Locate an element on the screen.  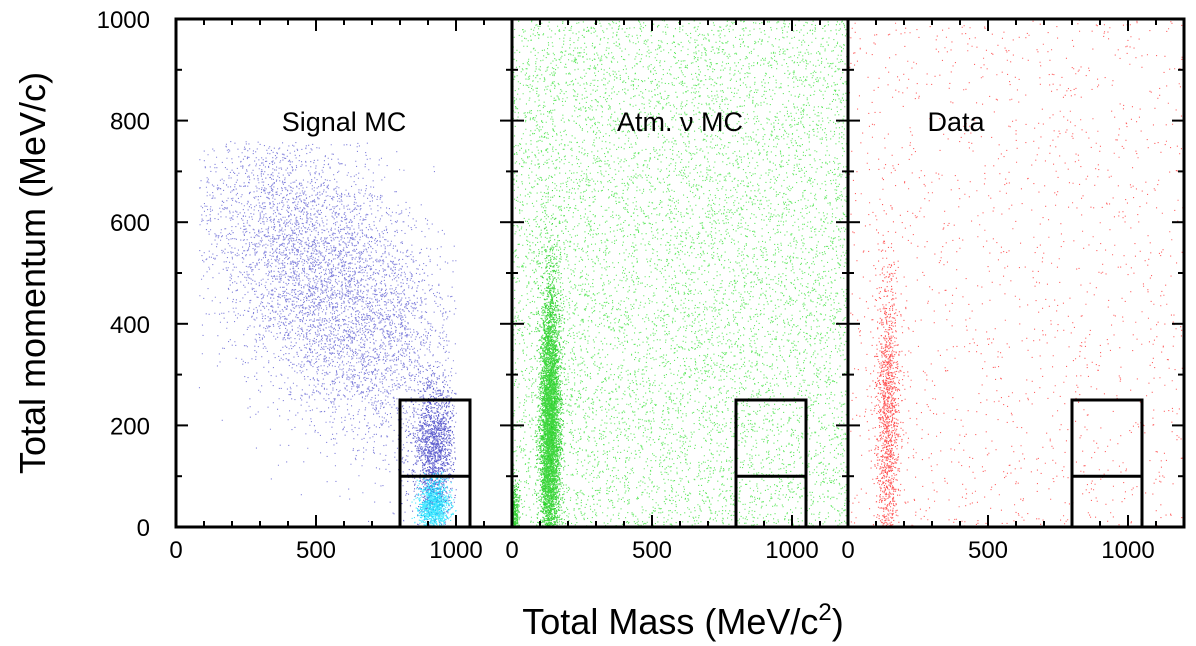
panel-2-x-tick-label: 1000 is located at coordinates (791, 550).